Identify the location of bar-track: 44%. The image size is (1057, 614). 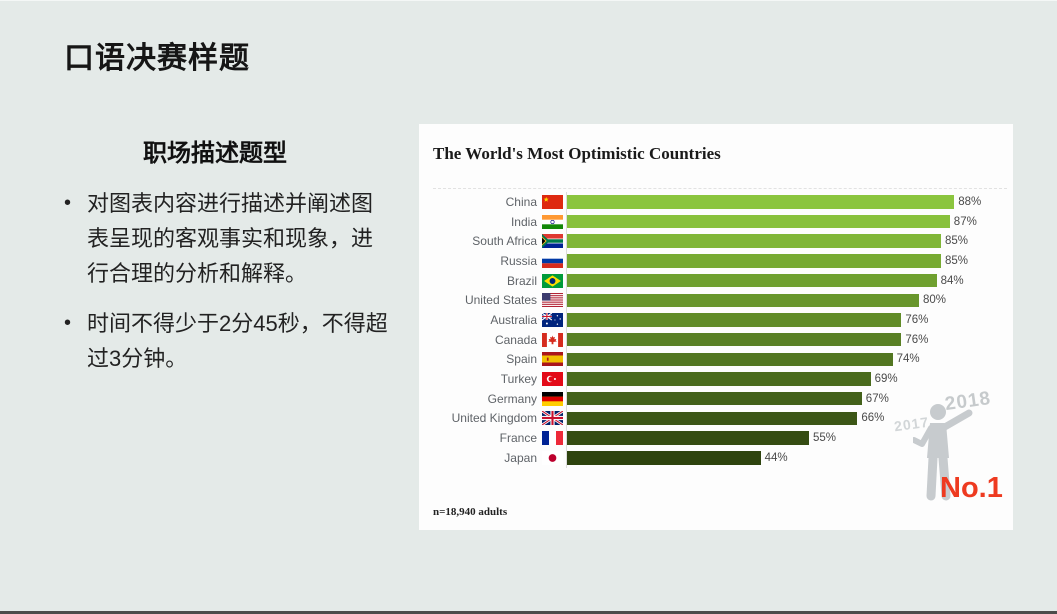
(786, 457).